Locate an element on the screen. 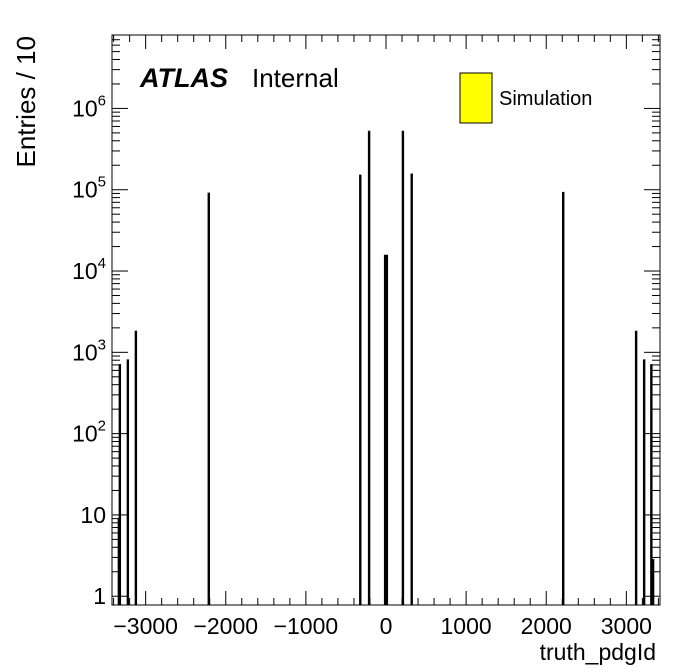 The image size is (696, 672). x-tick-label: −3000 is located at coordinates (145, 626).